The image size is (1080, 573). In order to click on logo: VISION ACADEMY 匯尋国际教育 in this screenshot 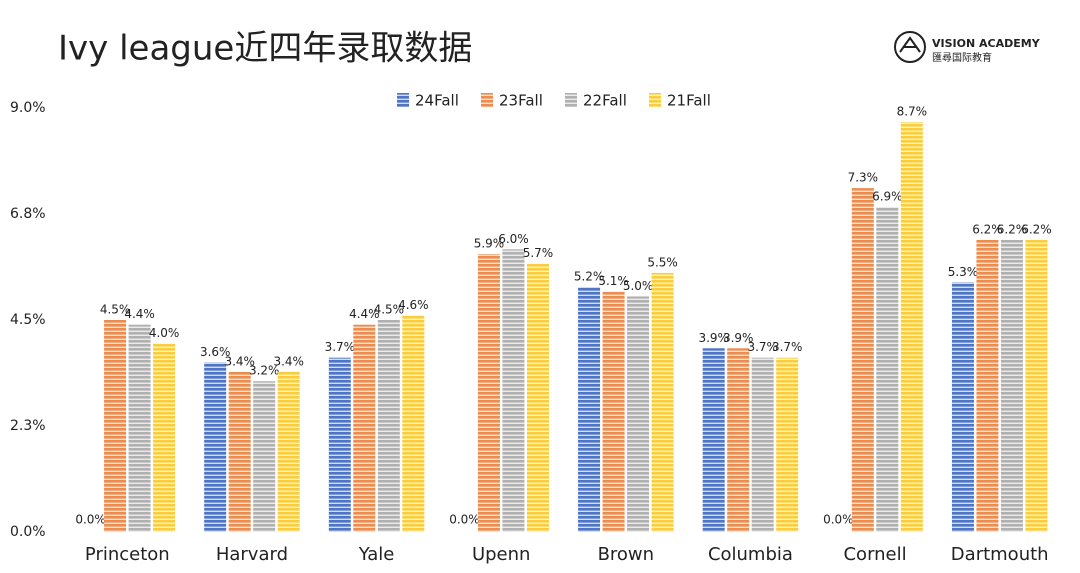, I will do `click(967, 47)`.